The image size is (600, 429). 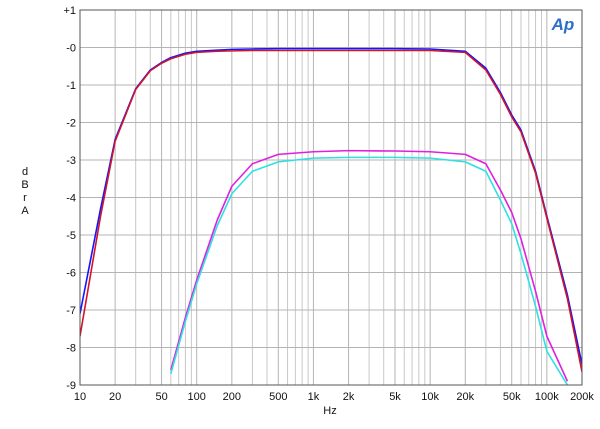 What do you see at coordinates (71, 124) in the screenshot?
I see `y-tick-label: -2` at bounding box center [71, 124].